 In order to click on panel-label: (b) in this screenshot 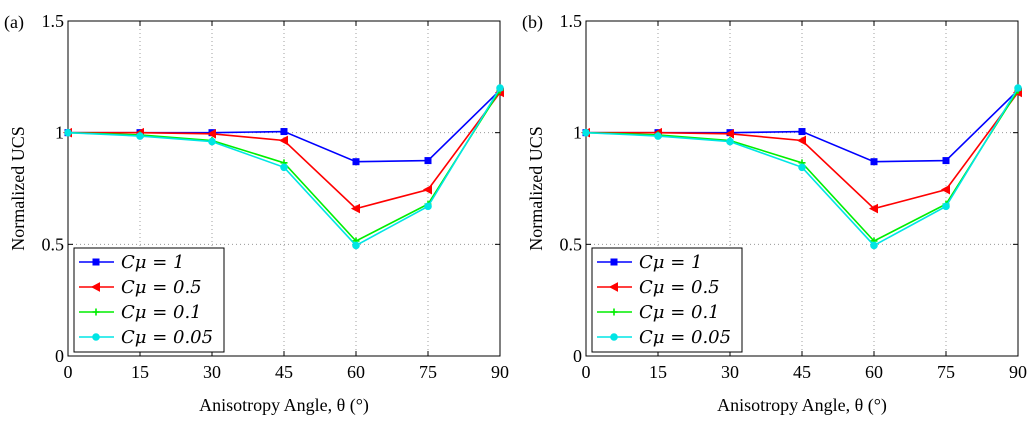, I will do `click(532, 22)`.